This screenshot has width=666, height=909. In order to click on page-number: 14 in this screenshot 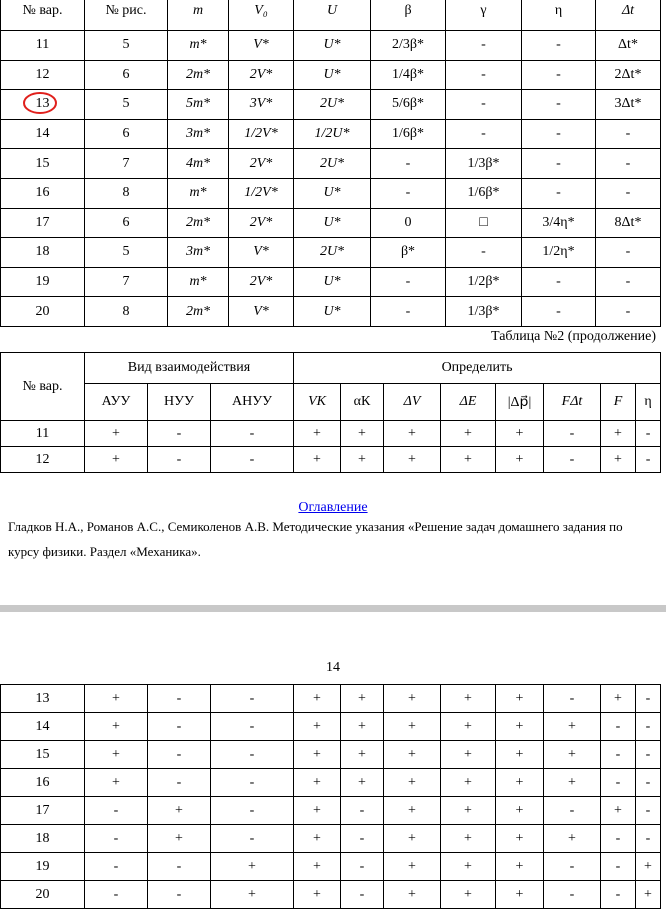, I will do `click(333, 667)`.